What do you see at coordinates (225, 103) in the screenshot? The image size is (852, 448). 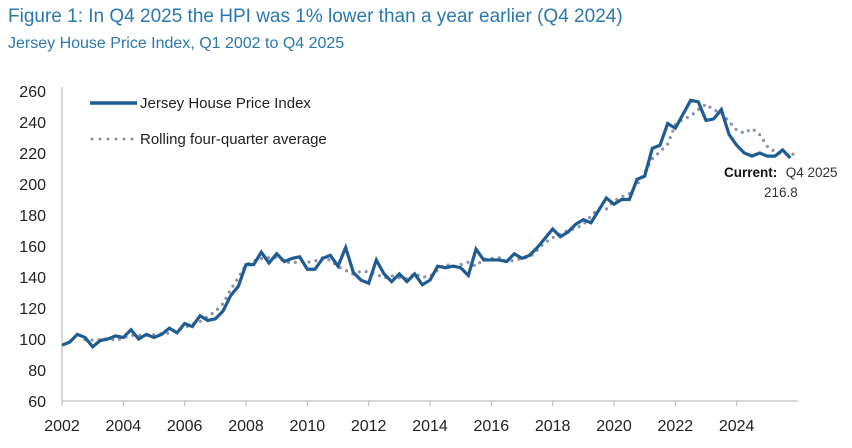 I see `legend-label-index: Jersey House Price Index` at bounding box center [225, 103].